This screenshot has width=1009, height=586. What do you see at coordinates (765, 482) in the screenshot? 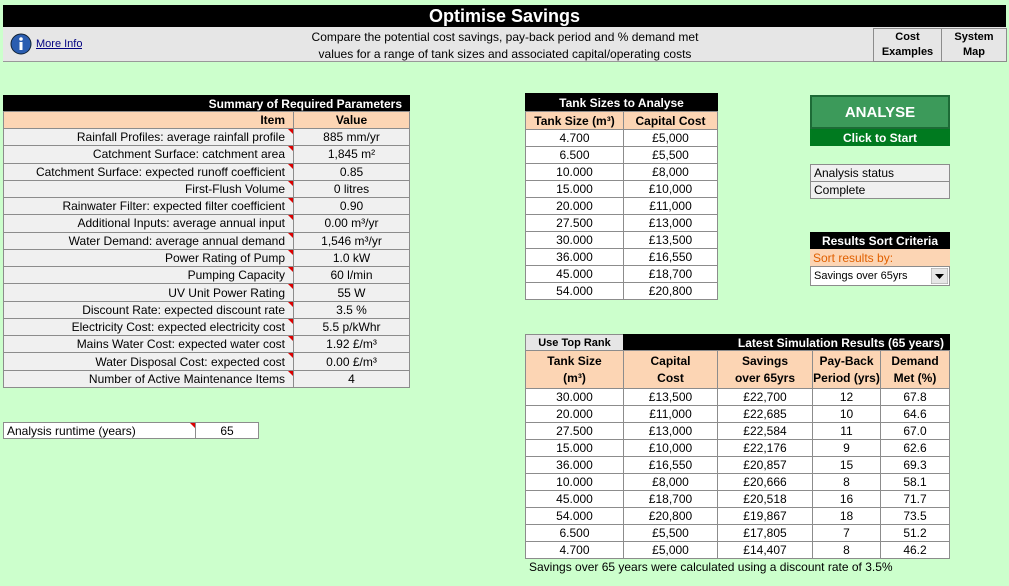
I see `result-cell: £20,666` at bounding box center [765, 482].